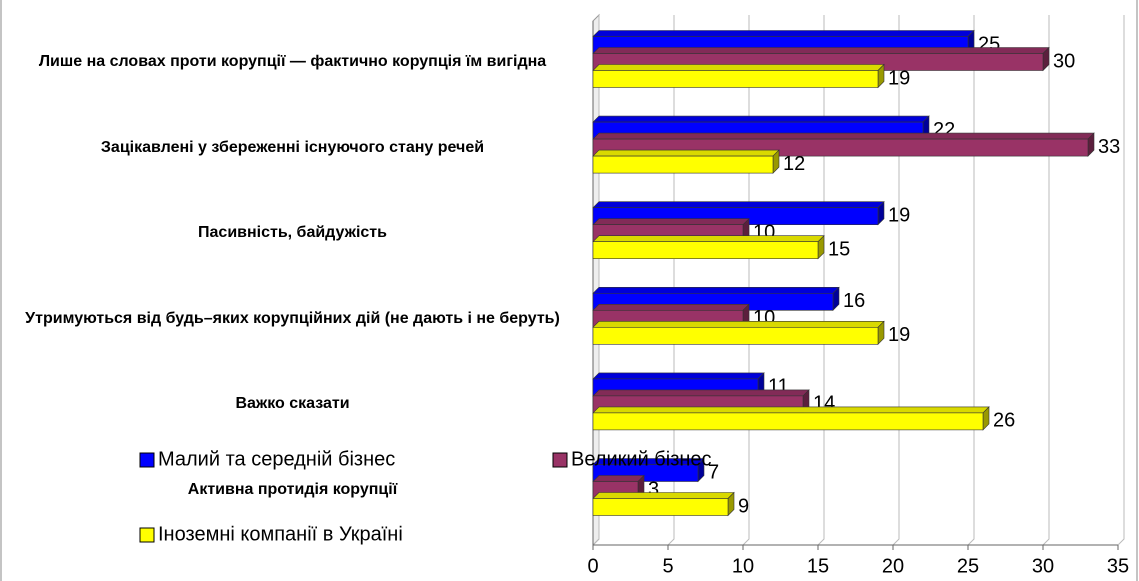 The height and width of the screenshot is (581, 1139). I want to click on value-label: 7, so click(713, 472).